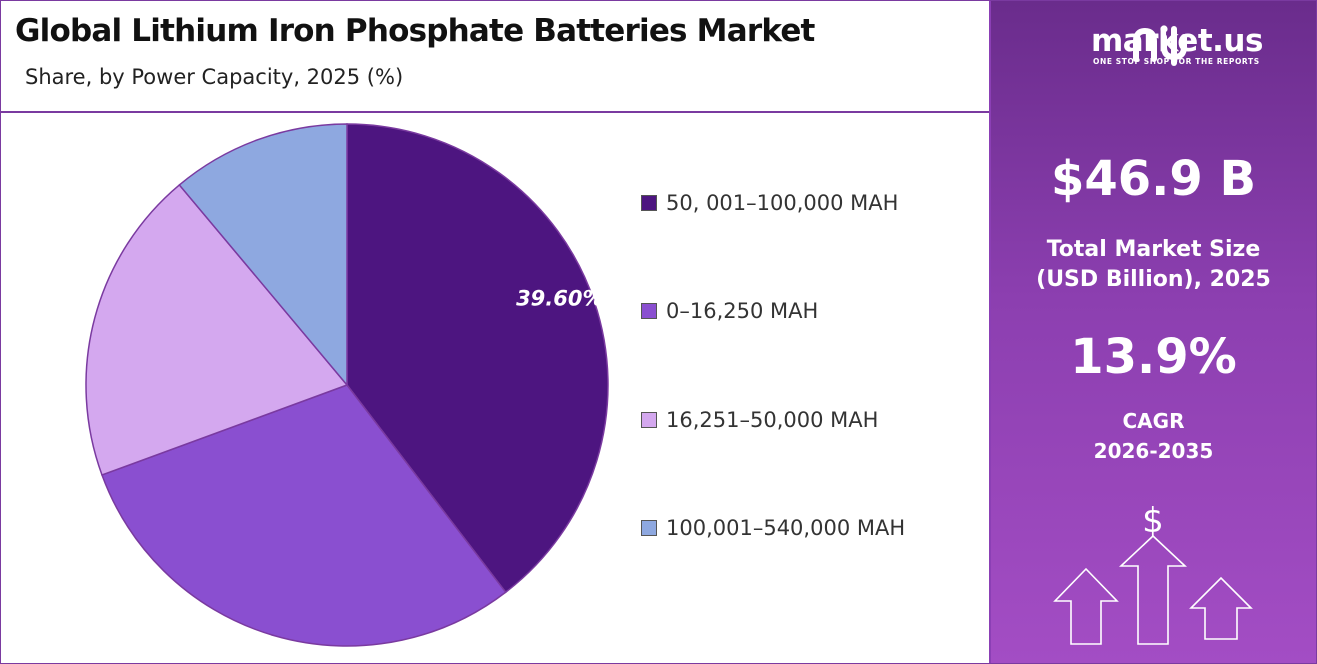  Describe the element at coordinates (786, 528) in the screenshot. I see `legend-label-4: 100,001–540,000 MAH` at that location.